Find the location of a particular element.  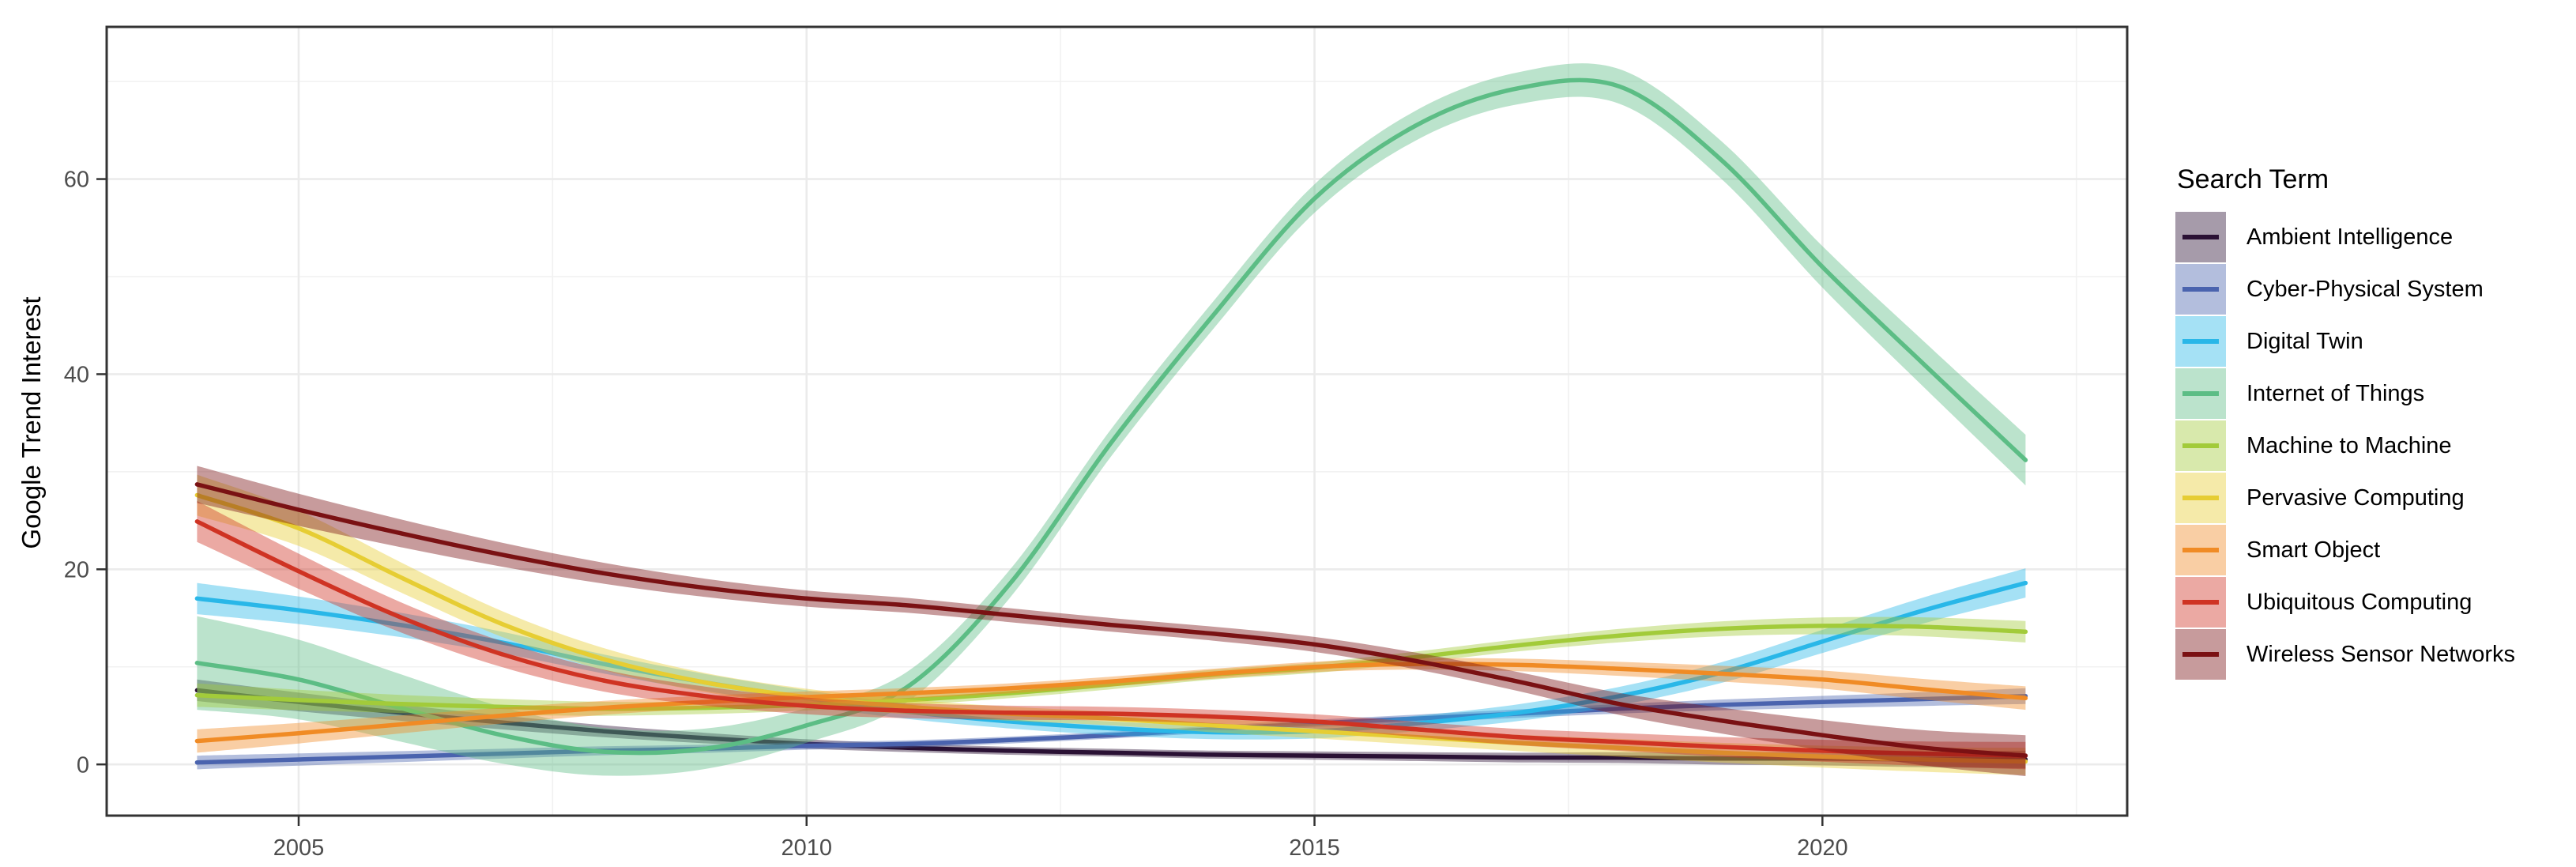

trend-line-ambient-intelligence is located at coordinates (1111, 725).